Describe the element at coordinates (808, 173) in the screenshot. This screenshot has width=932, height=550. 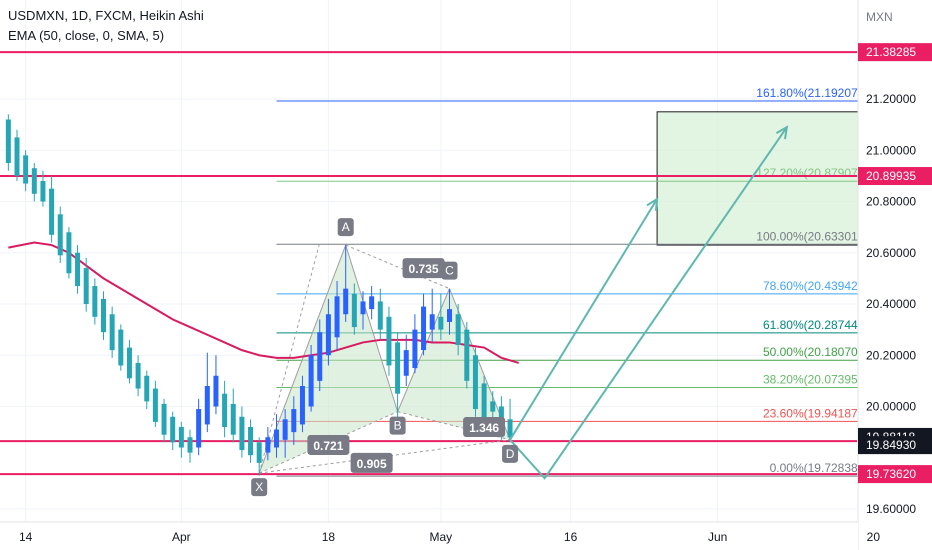
I see `fib-level-label: 127.20%(20.87907)` at that location.